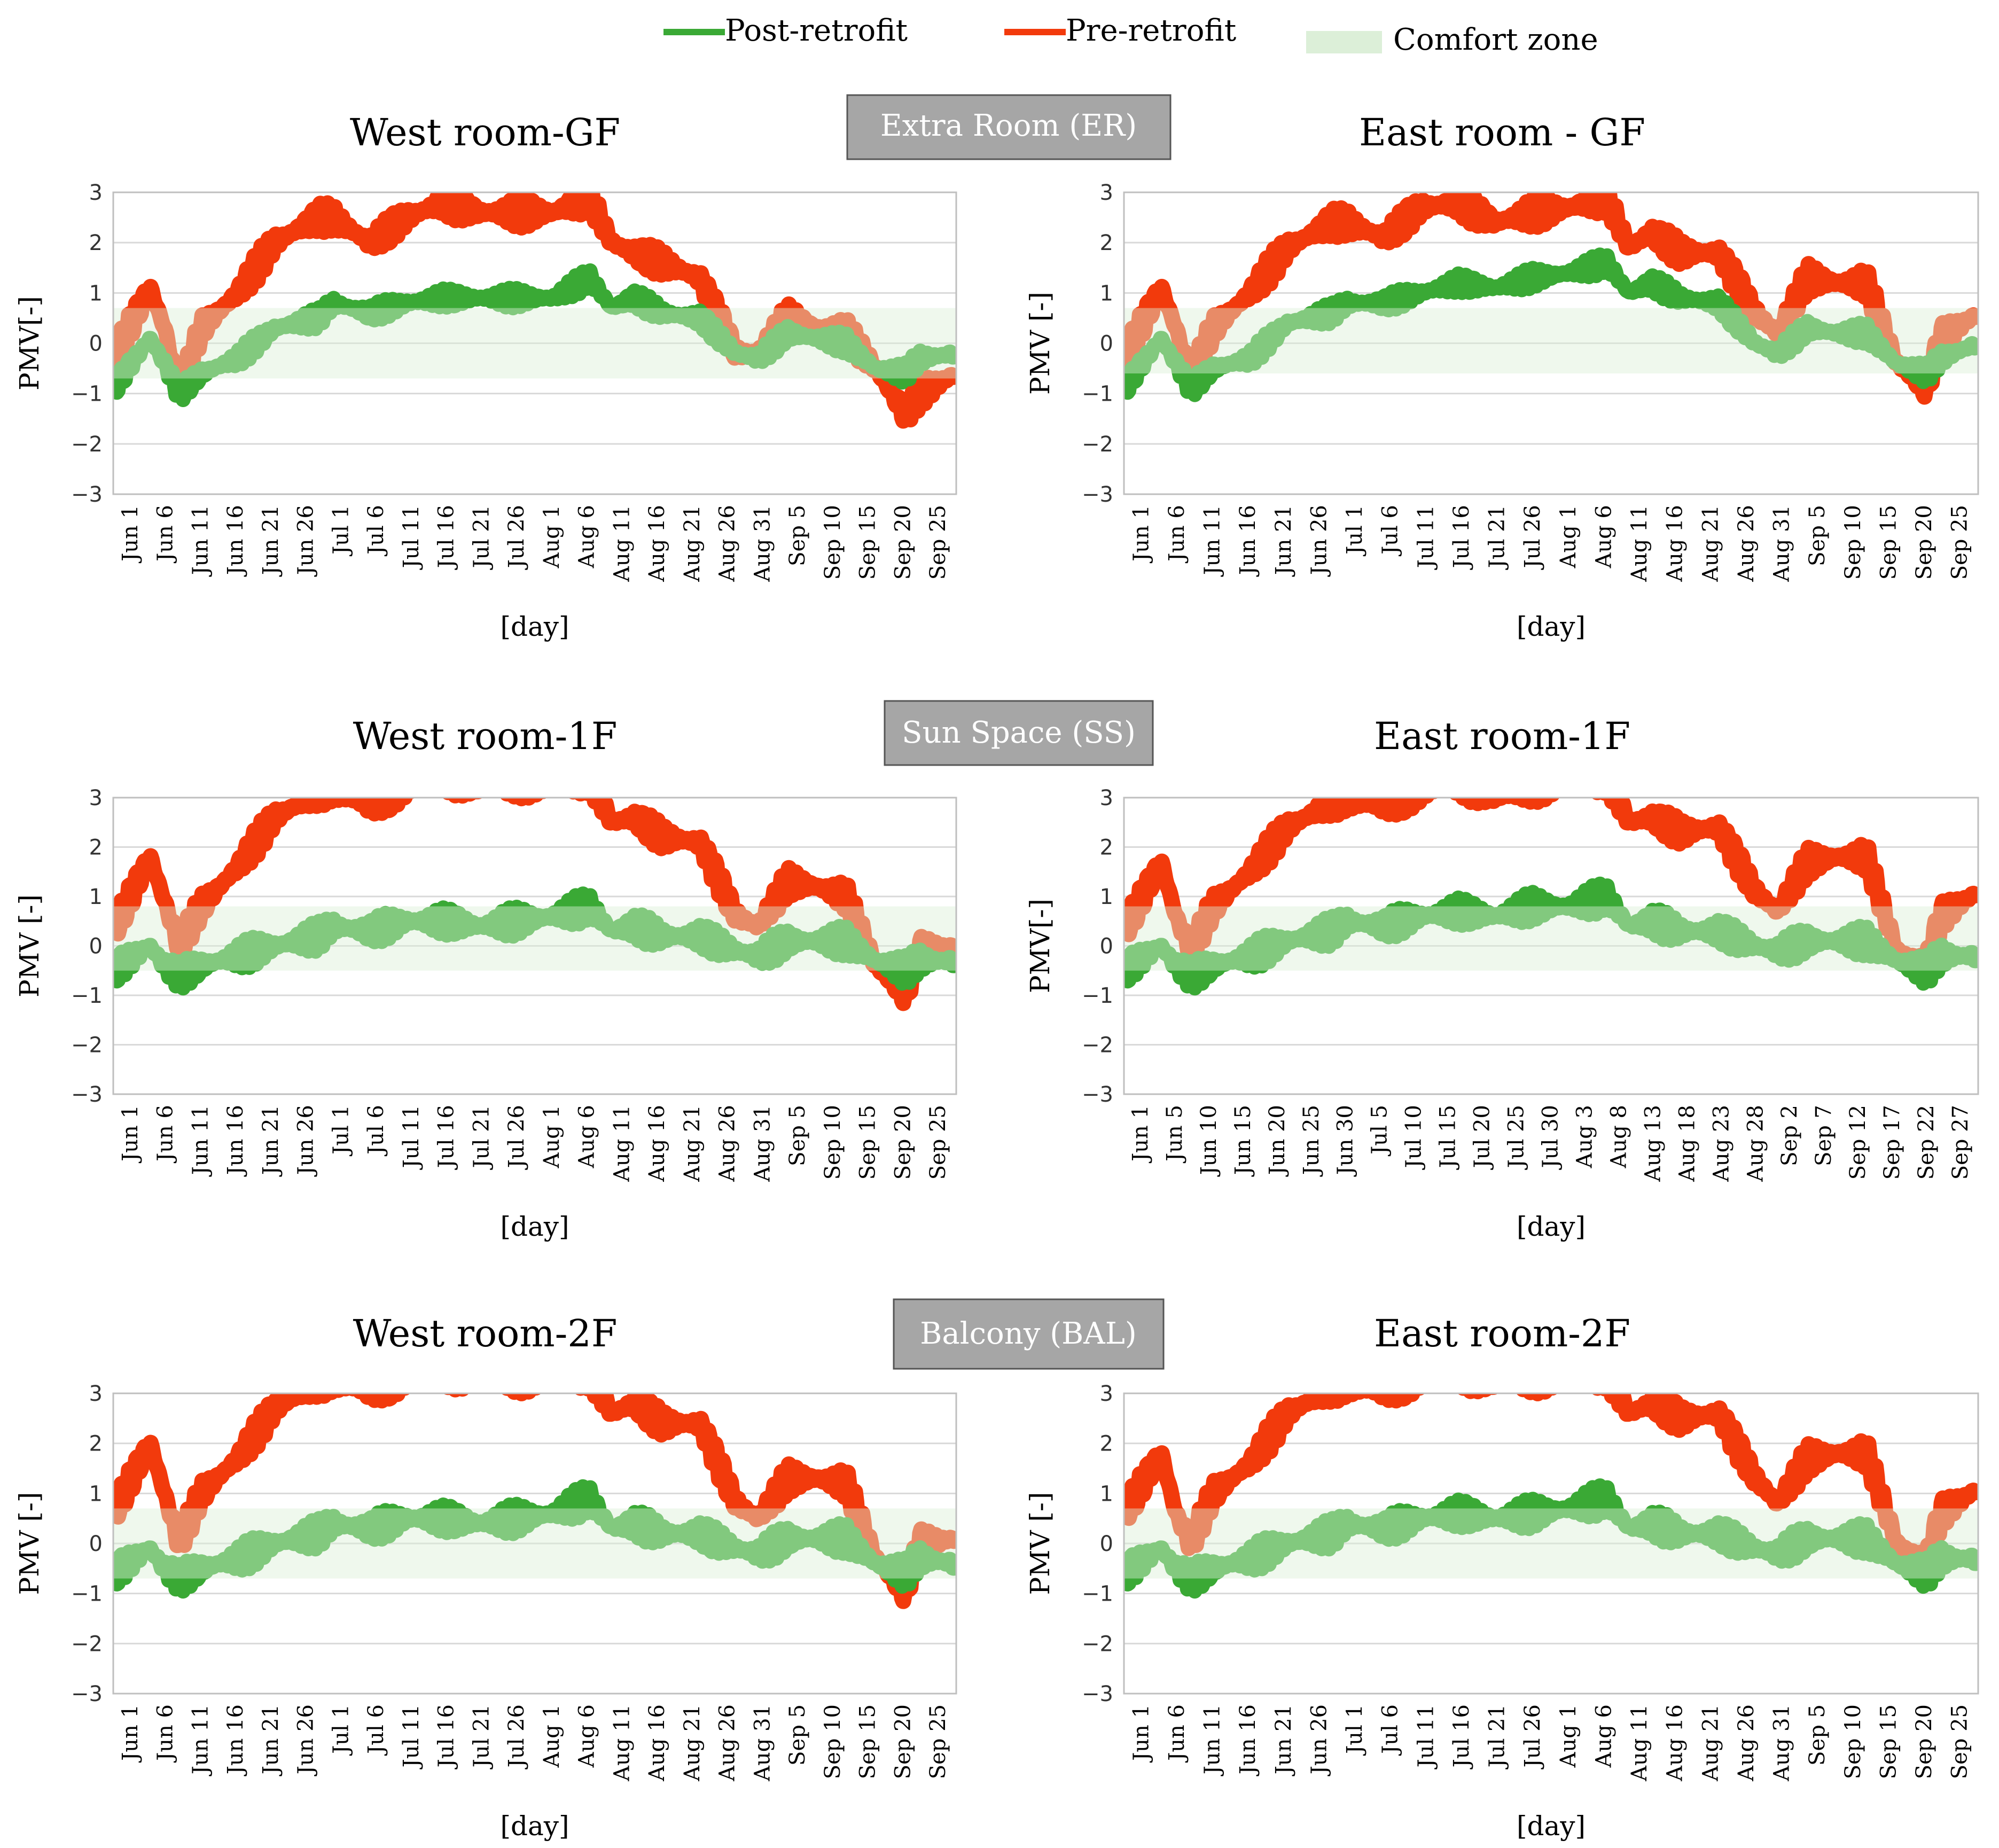  Describe the element at coordinates (1277, 1141) in the screenshot. I see `x-tick-label: Jun 20` at that location.